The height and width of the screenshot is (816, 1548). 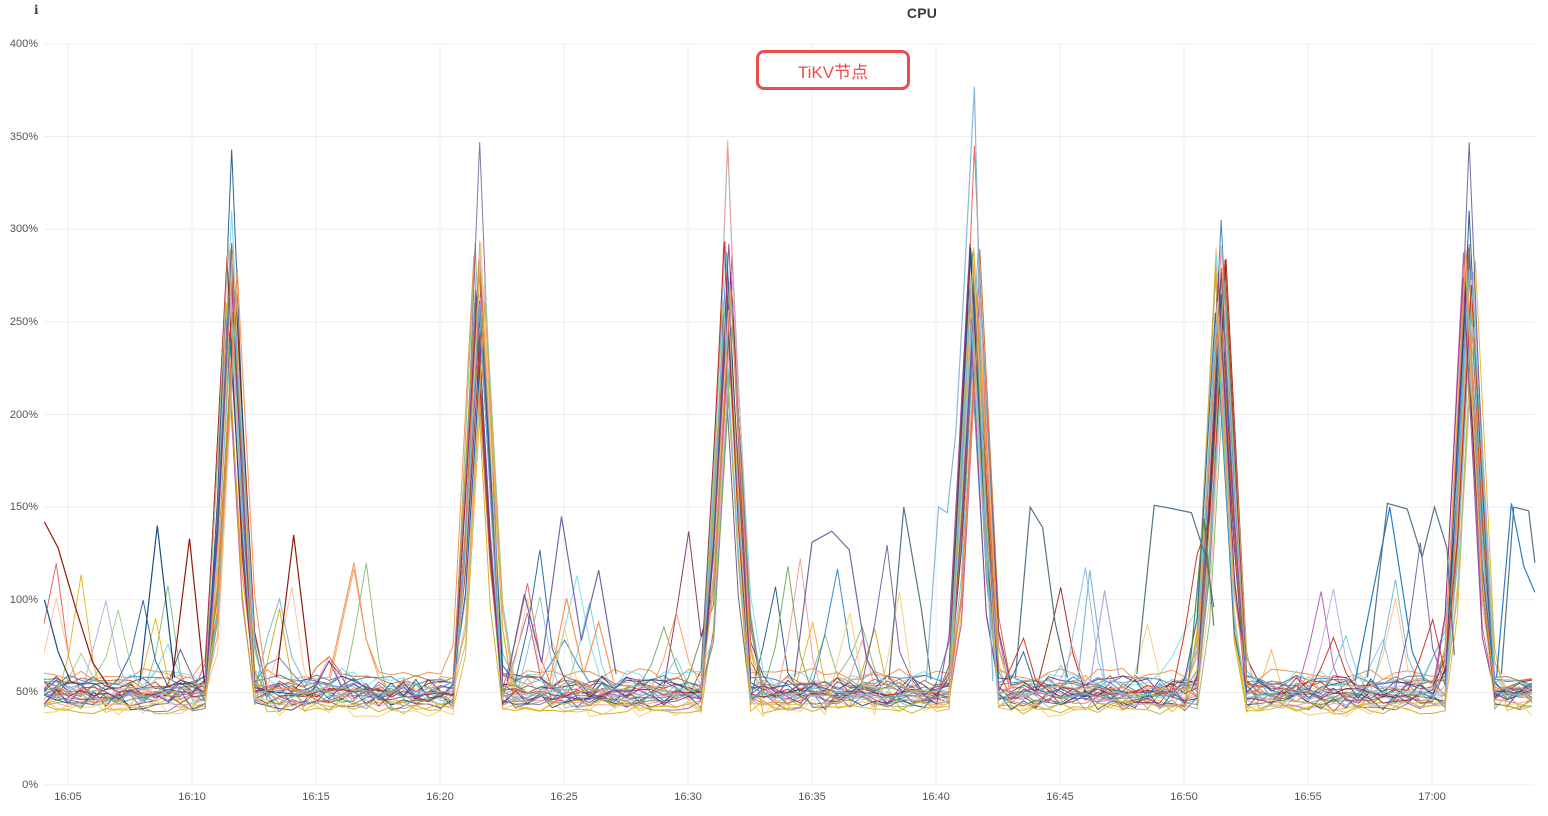 What do you see at coordinates (922, 13) in the screenshot?
I see `panel-title: CPU` at bounding box center [922, 13].